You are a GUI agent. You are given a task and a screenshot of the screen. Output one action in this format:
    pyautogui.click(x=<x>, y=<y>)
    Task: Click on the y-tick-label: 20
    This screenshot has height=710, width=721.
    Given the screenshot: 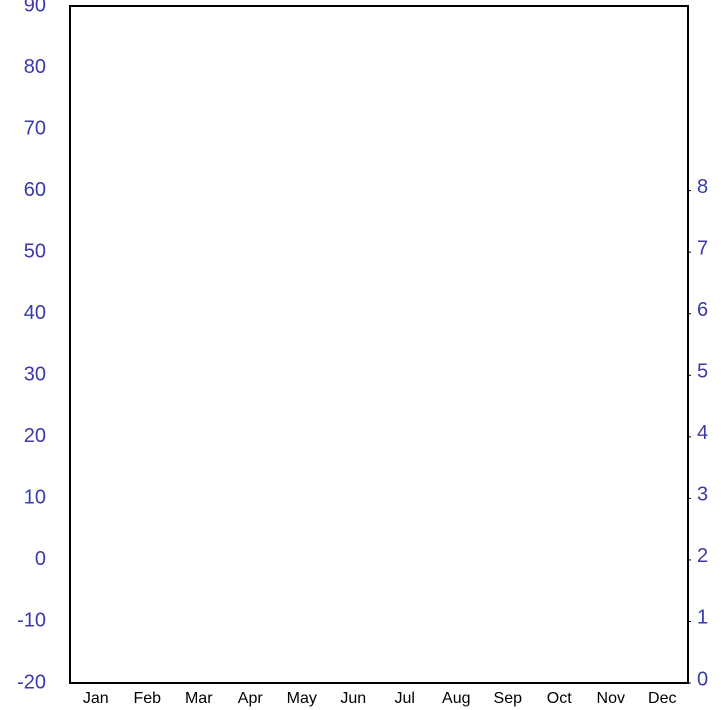 What is the action you would take?
    pyautogui.click(x=35, y=436)
    